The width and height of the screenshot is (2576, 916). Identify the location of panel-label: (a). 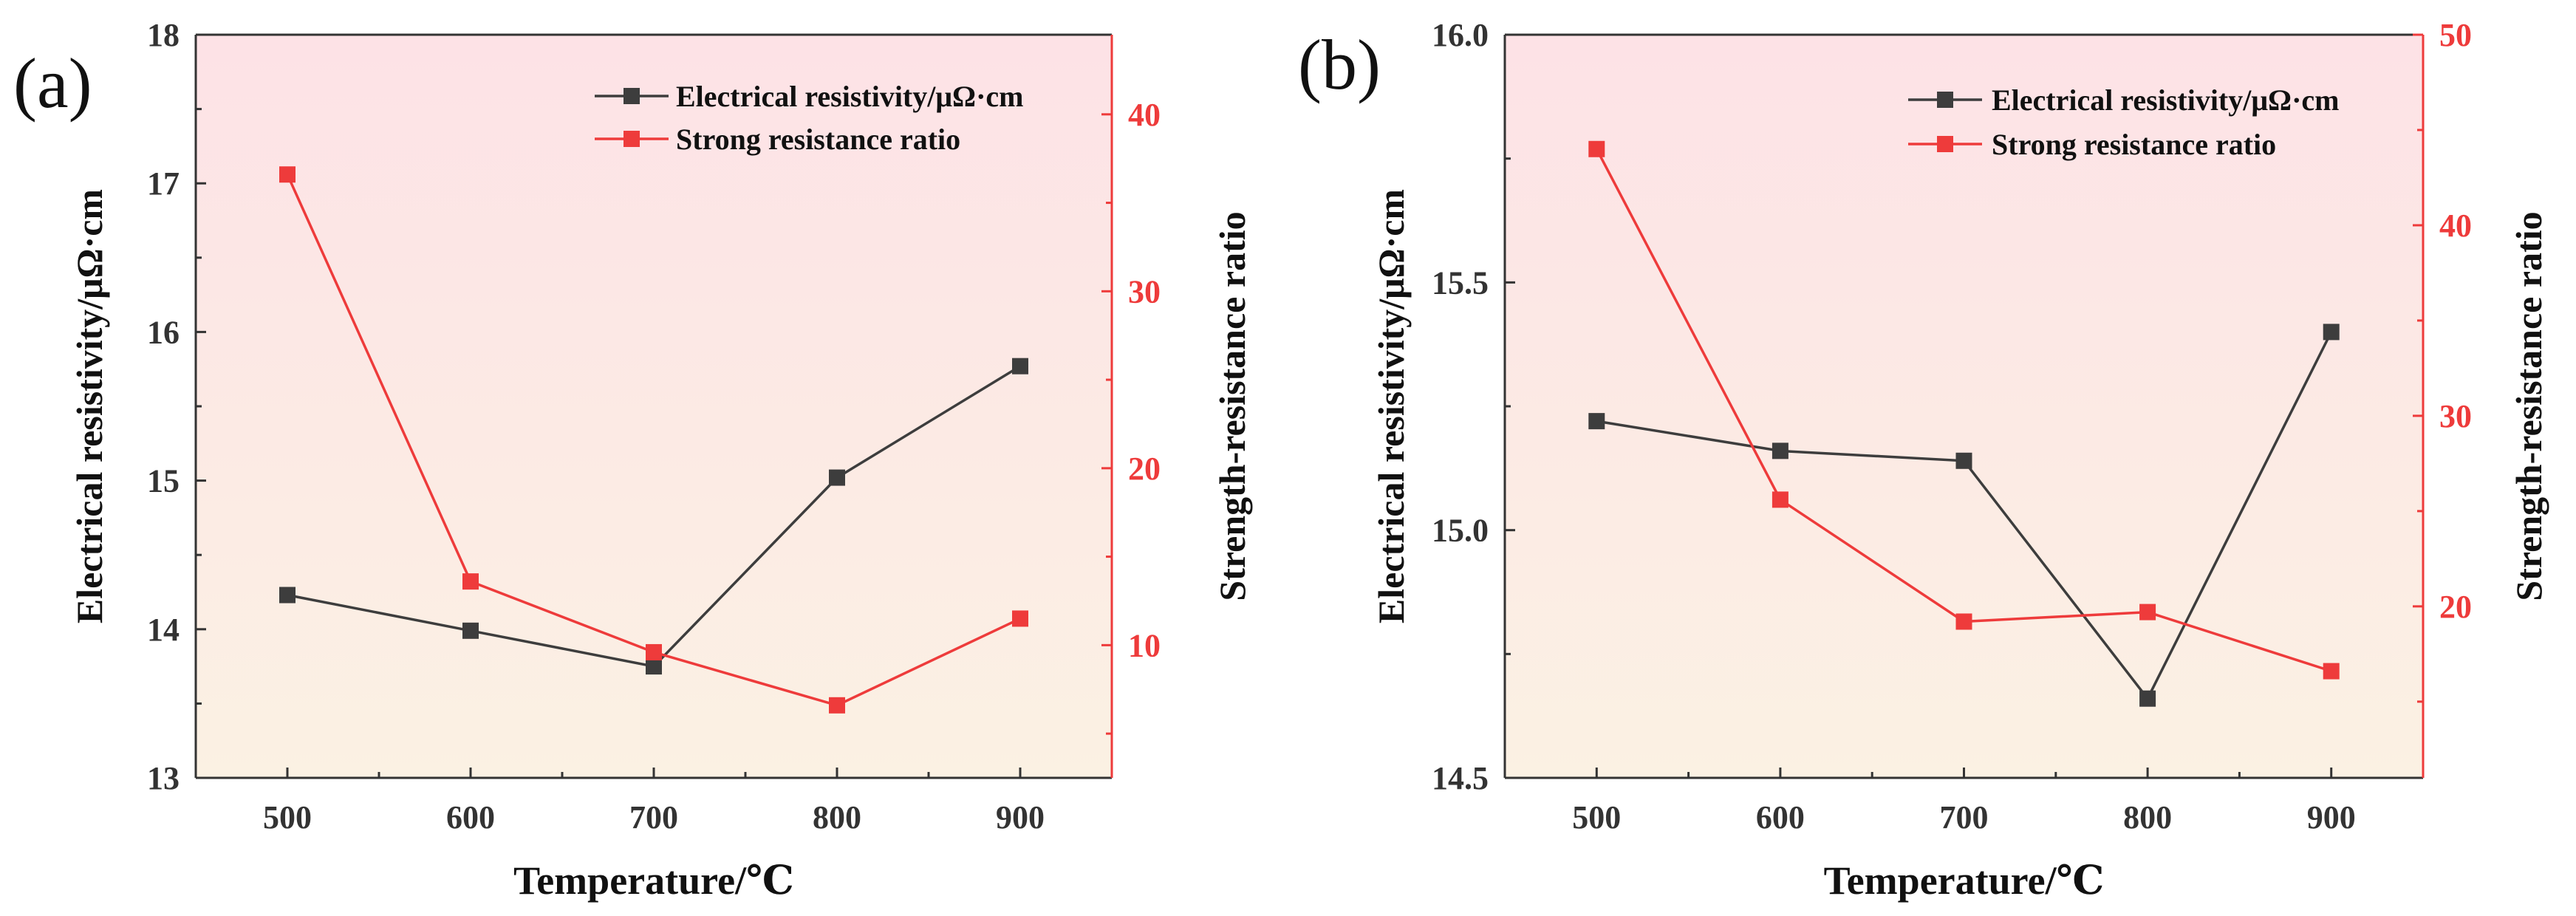
(52, 83).